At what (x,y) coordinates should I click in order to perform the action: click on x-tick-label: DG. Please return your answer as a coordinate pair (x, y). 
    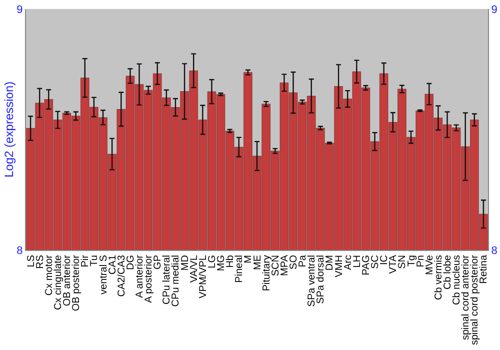
    Looking at the image, I should click on (130, 262).